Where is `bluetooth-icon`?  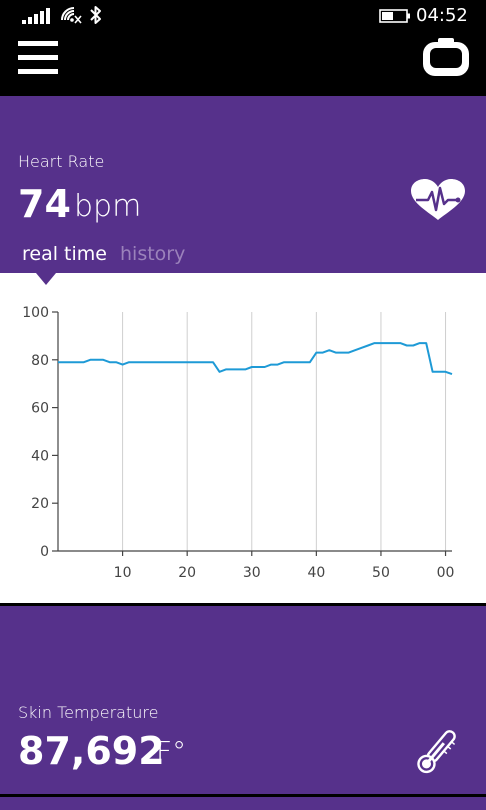
bluetooth-icon is located at coordinates (95, 15).